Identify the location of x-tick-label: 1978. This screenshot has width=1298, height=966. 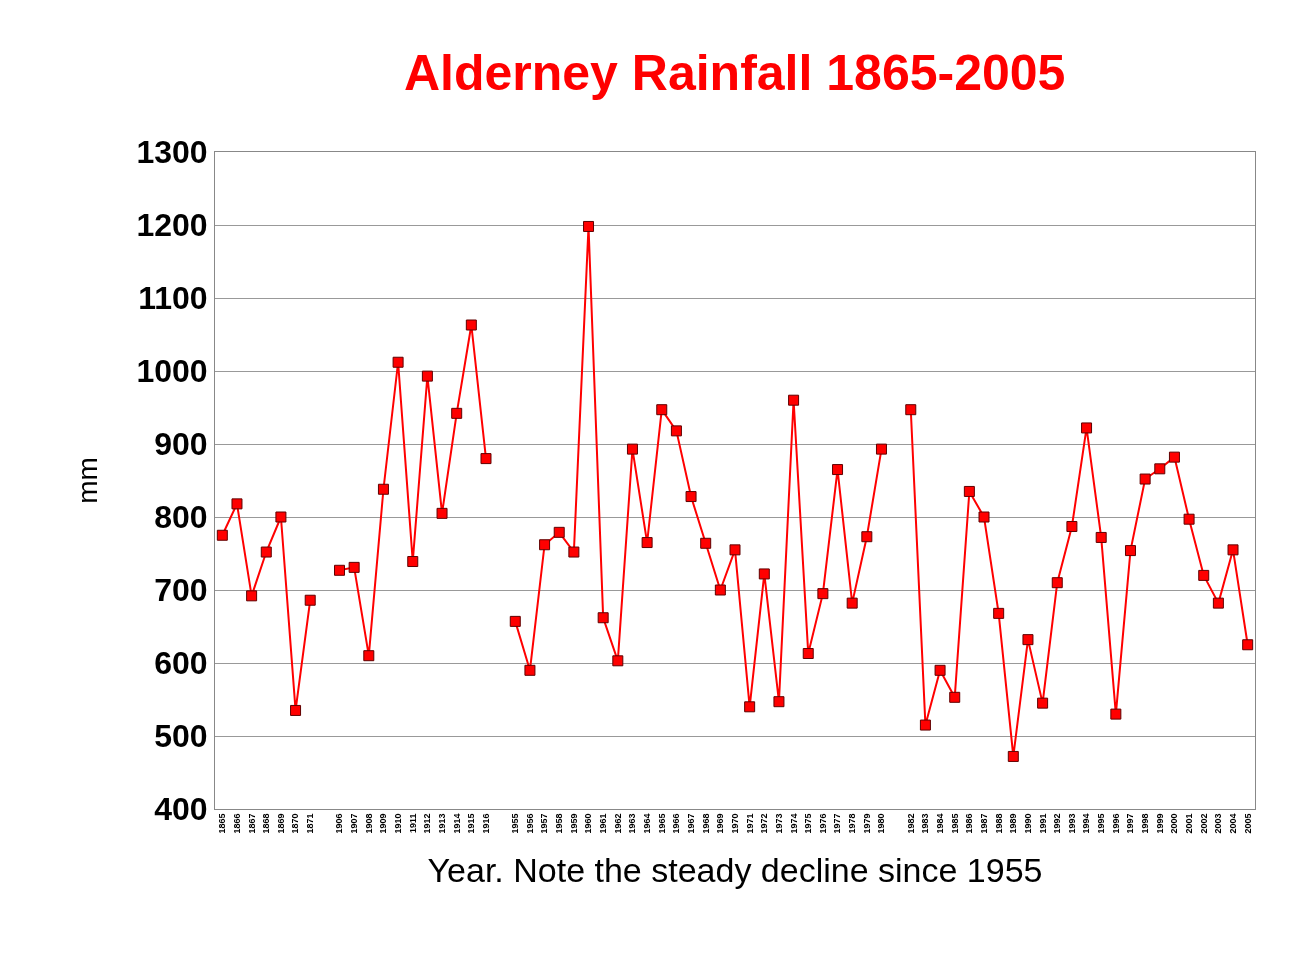
(852, 823).